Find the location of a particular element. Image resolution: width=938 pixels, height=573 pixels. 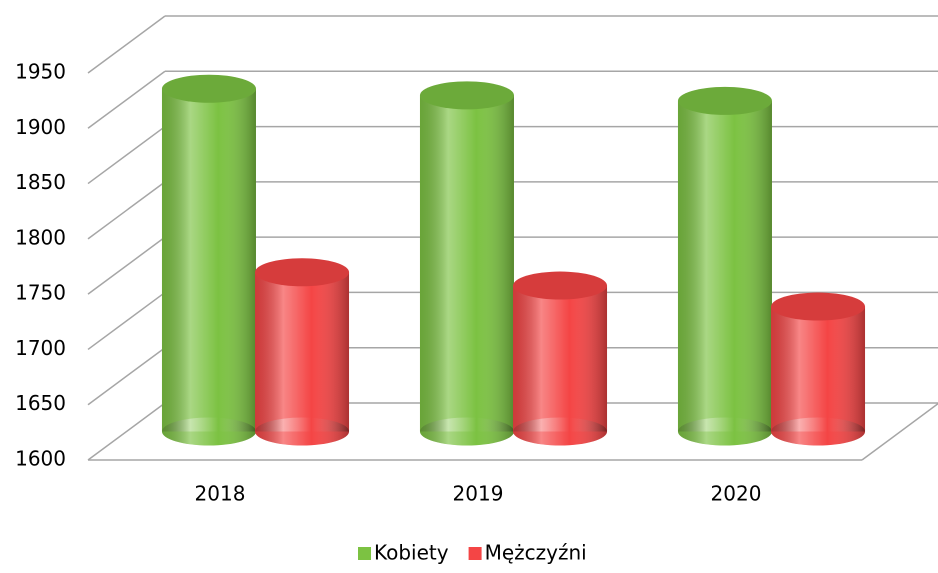

x-tick-label: 2020 is located at coordinates (736, 494).